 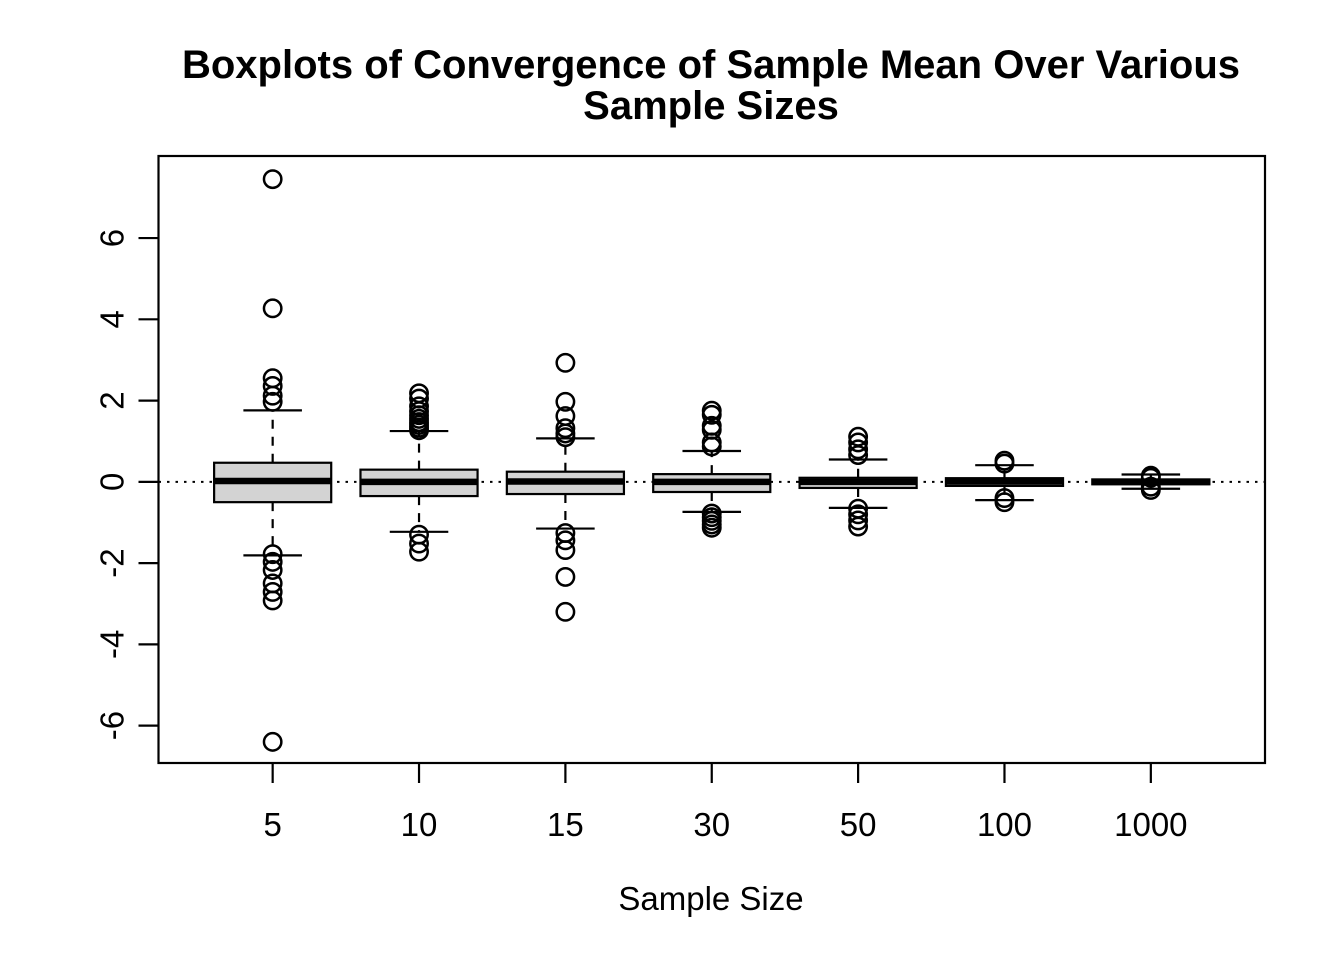 I want to click on x-tick-label: 10, so click(x=419, y=824).